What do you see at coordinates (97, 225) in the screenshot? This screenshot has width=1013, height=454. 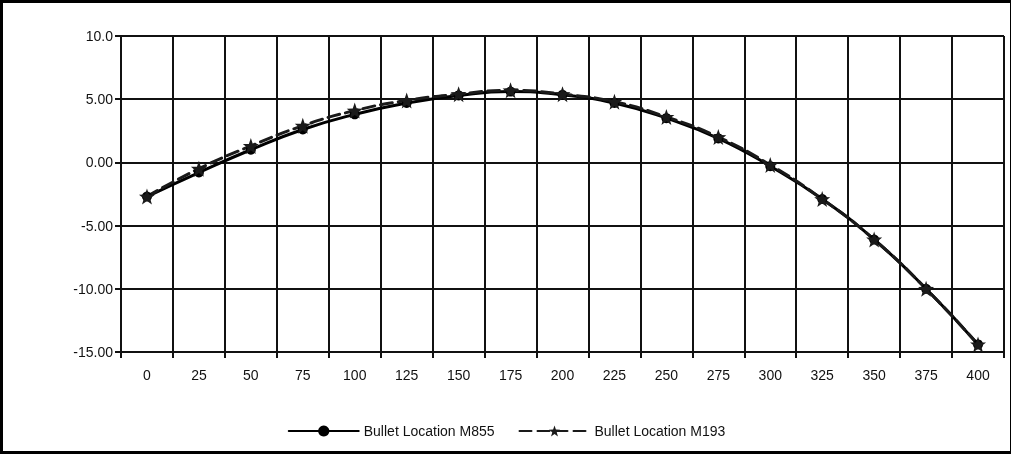 I see `y-tick-label: -5.00` at bounding box center [97, 225].